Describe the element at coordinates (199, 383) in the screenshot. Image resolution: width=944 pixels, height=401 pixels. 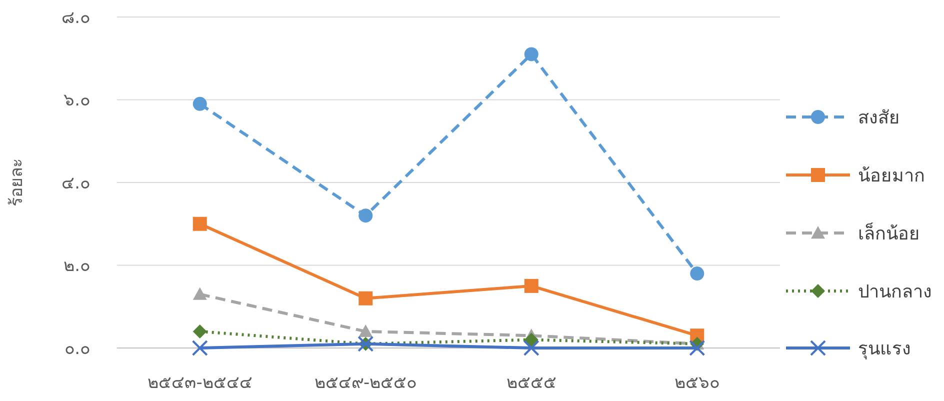
I see `x-tick-label: ๒๕๔๓-๒๕๔๔` at that location.